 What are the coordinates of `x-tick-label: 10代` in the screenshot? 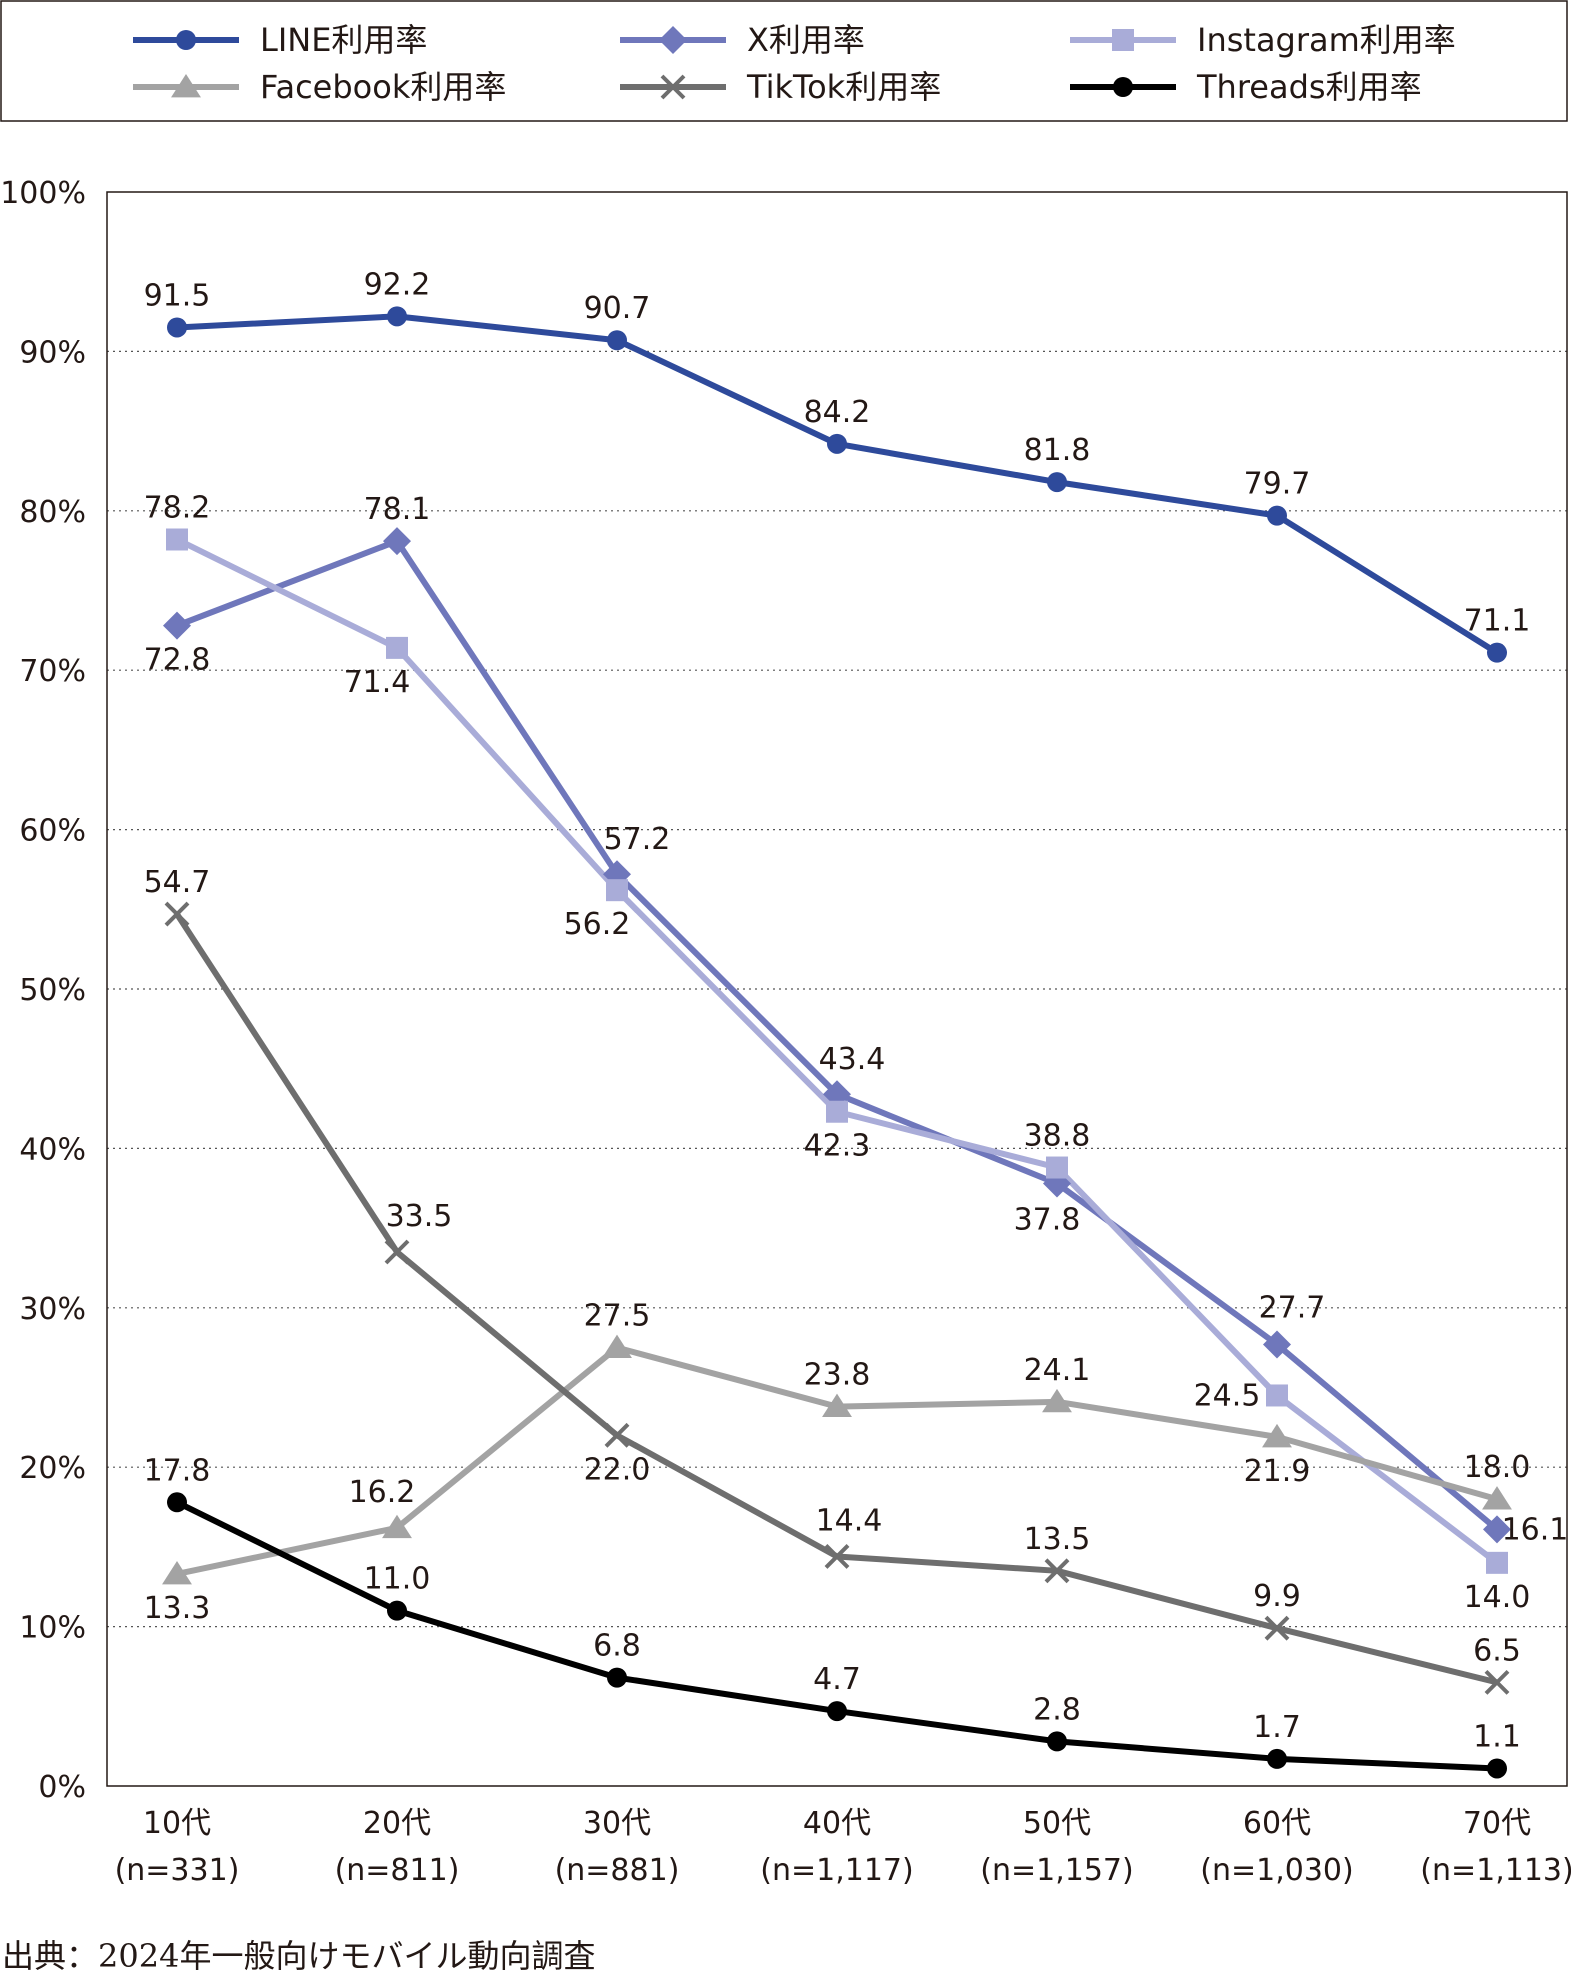 It's located at (177, 1823).